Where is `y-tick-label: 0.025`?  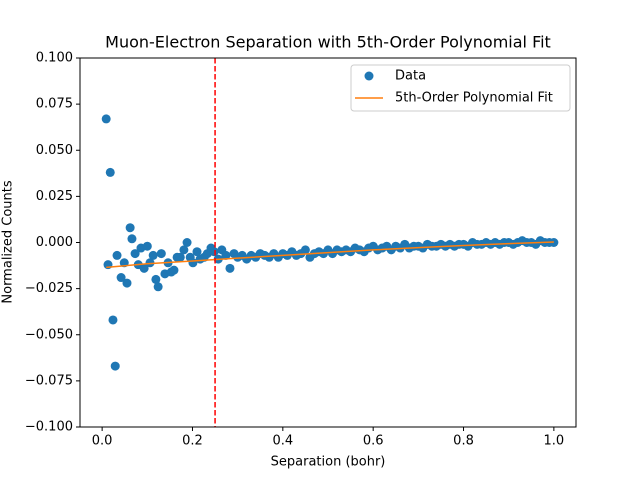 y-tick-label: 0.025 is located at coordinates (54, 196).